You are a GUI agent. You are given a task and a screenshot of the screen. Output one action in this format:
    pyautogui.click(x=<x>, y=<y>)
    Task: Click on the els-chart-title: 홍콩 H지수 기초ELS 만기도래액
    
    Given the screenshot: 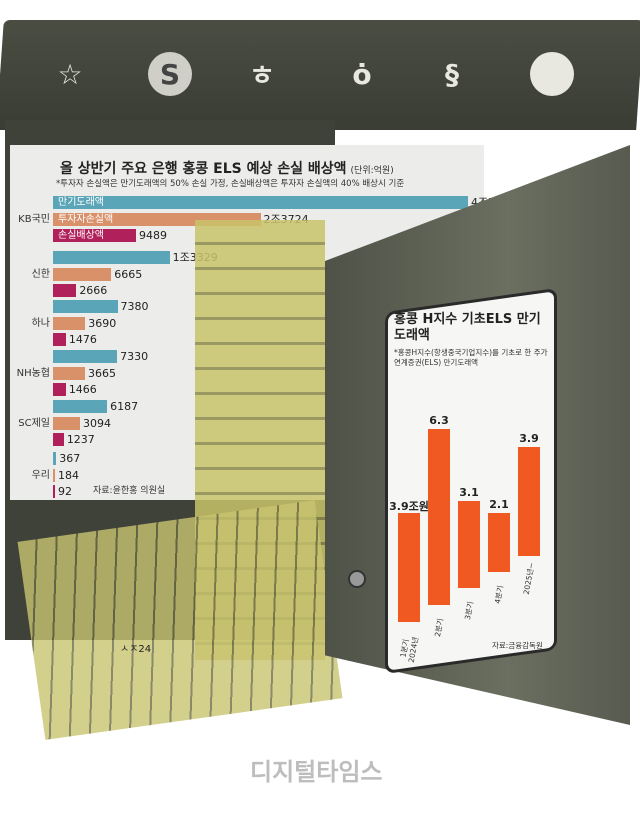 What is the action you would take?
    pyautogui.click(x=467, y=327)
    